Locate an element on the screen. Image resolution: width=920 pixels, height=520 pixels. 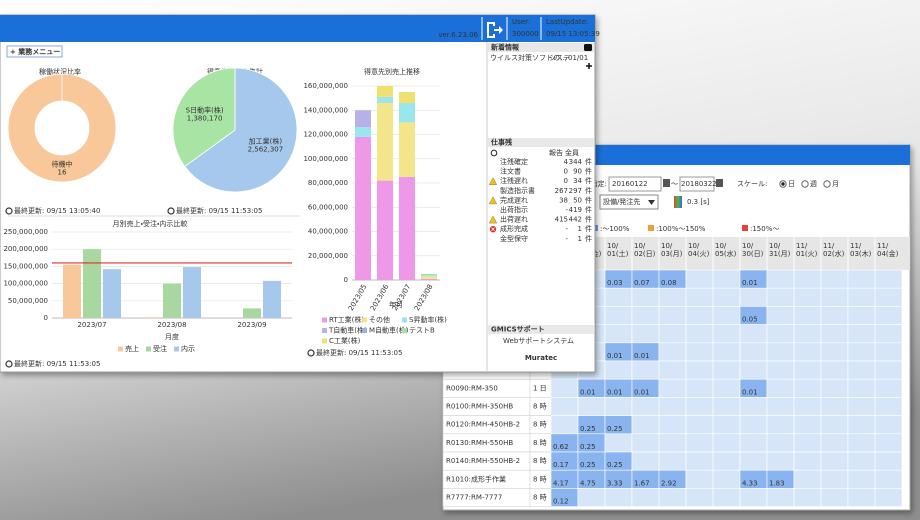
column-day: 01(土) is located at coordinates (618, 253).